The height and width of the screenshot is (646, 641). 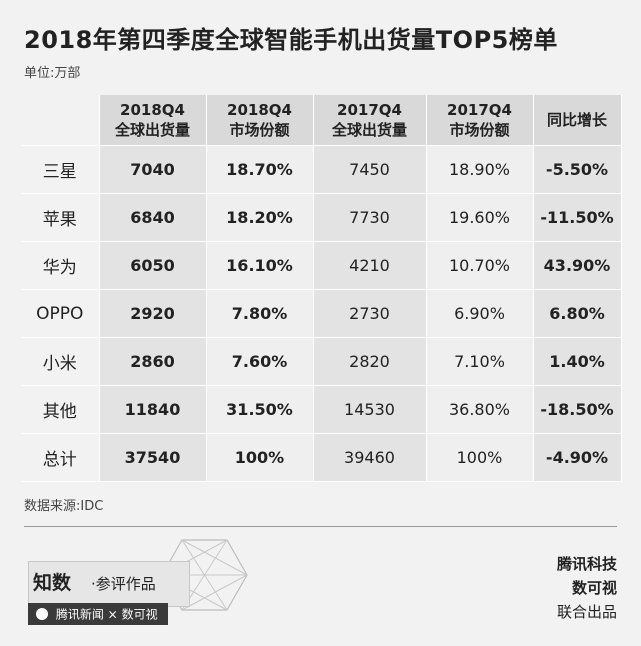 I want to click on brand-cell: 华为, so click(x=60, y=265).